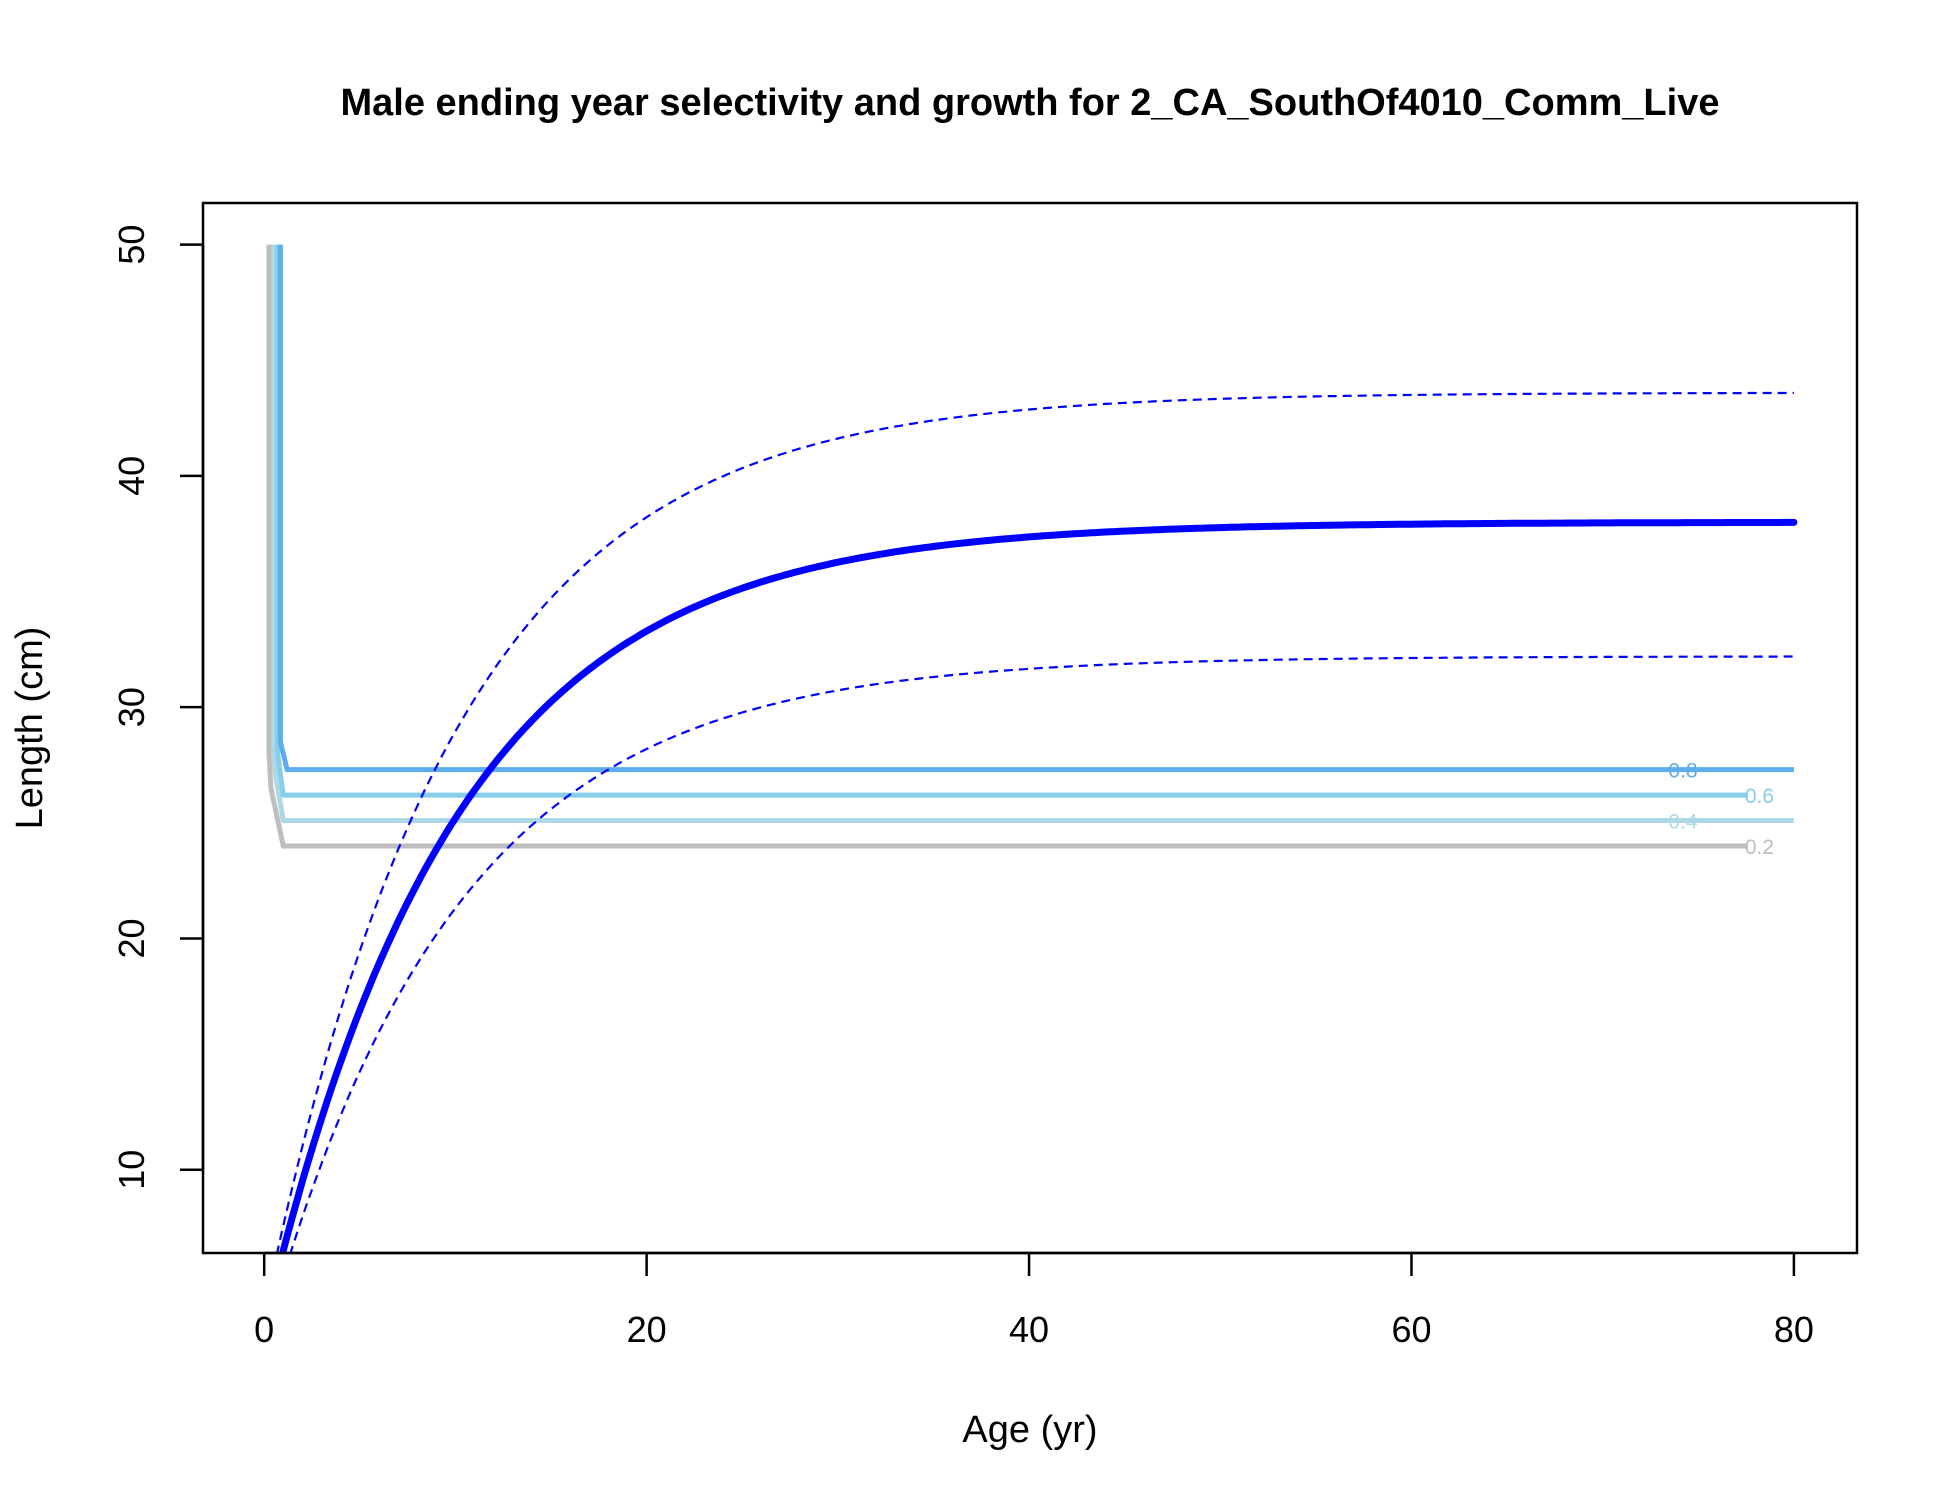 The image size is (1950, 1500). Describe the element at coordinates (1794, 1329) in the screenshot. I see `x-tick-label: 80` at that location.